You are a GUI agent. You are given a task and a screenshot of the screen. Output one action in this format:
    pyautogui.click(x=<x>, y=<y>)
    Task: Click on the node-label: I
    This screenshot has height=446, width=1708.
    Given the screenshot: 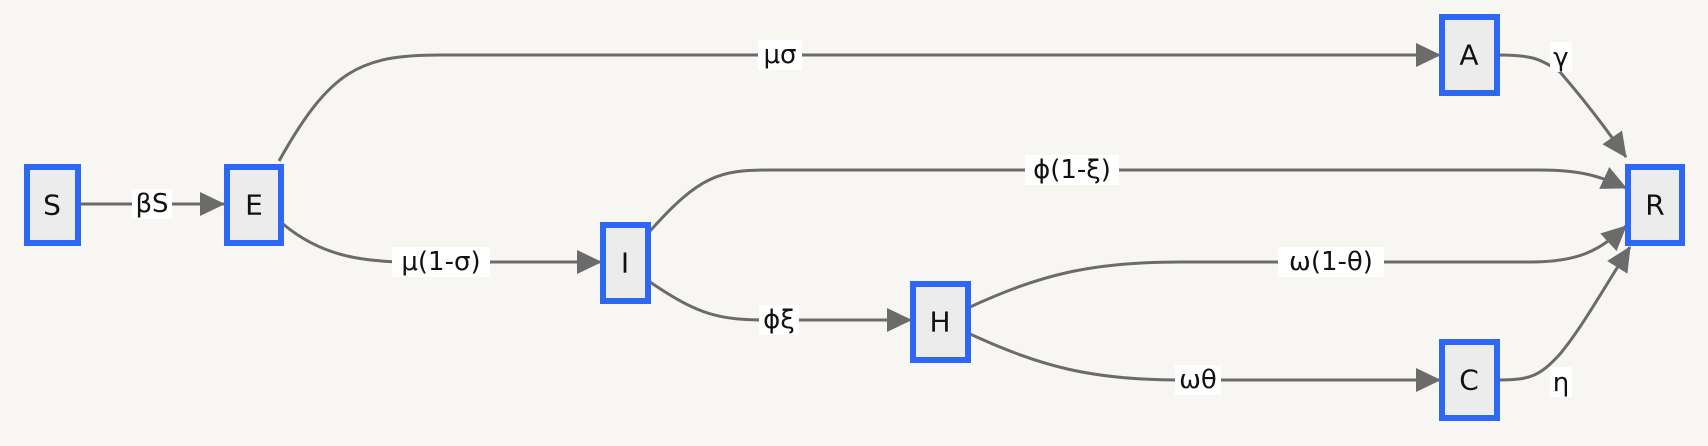 What is the action you would take?
    pyautogui.click(x=625, y=263)
    